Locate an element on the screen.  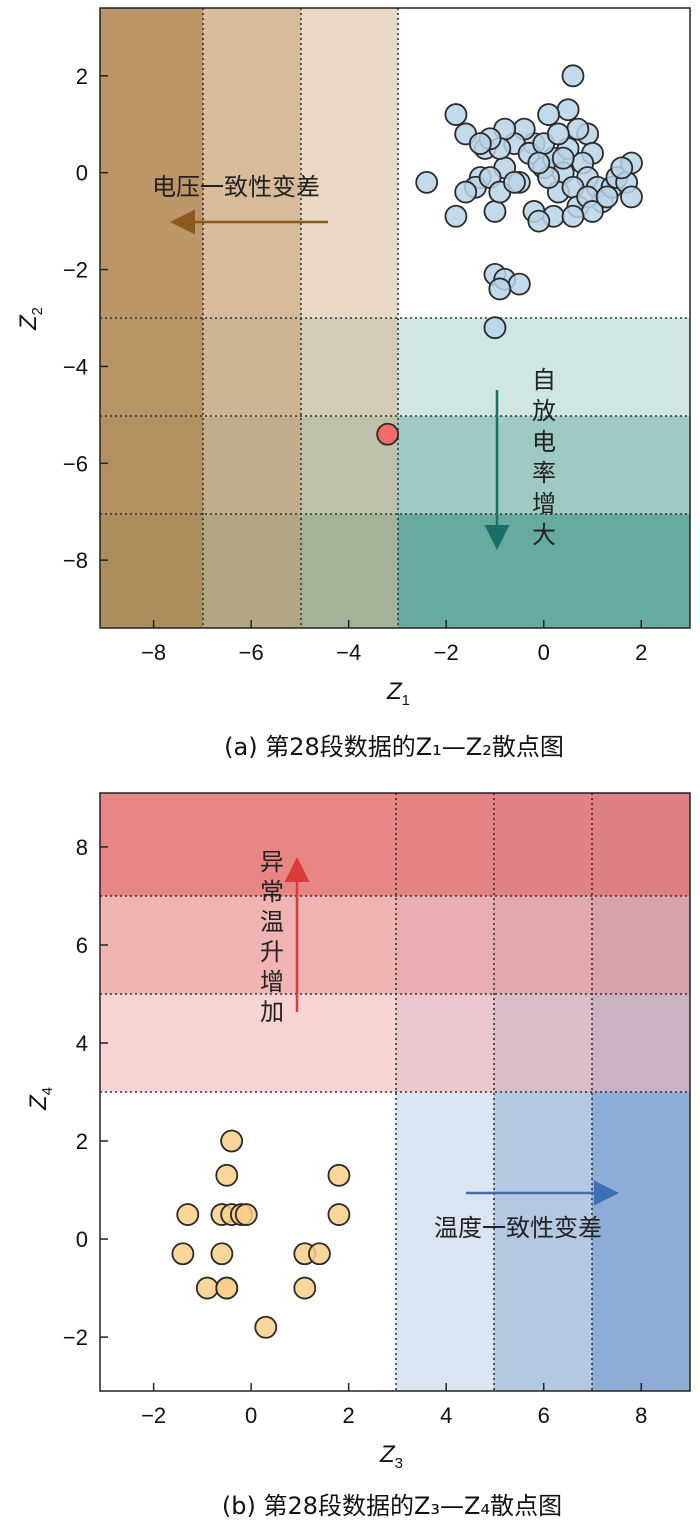
x-tick-label: 8 is located at coordinates (641, 1415).